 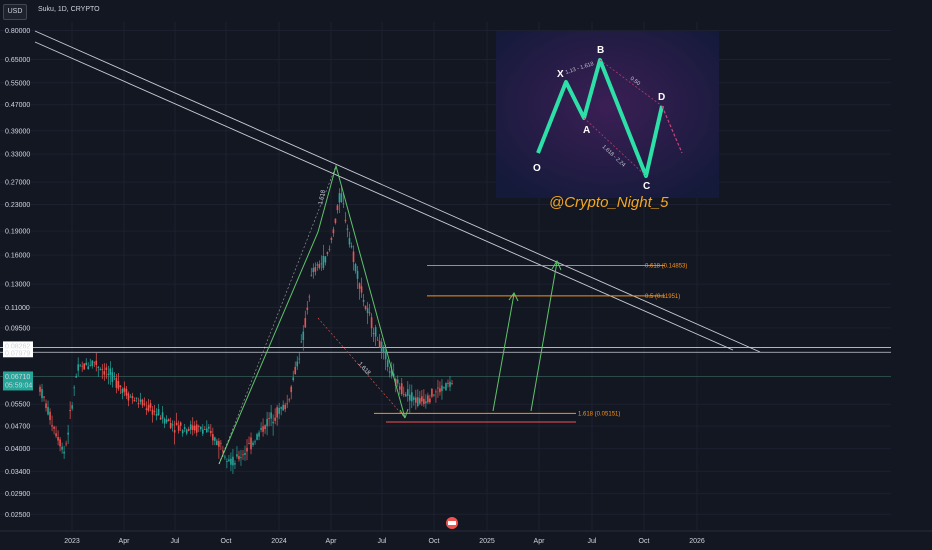 What do you see at coordinates (175, 541) in the screenshot?
I see `time-tick-label: Jul` at bounding box center [175, 541].